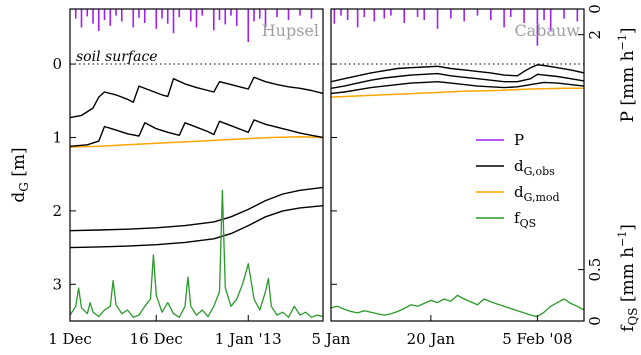 The height and width of the screenshot is (355, 641). I want to click on x-tick-label: 1 Jan '13, so click(248, 339).